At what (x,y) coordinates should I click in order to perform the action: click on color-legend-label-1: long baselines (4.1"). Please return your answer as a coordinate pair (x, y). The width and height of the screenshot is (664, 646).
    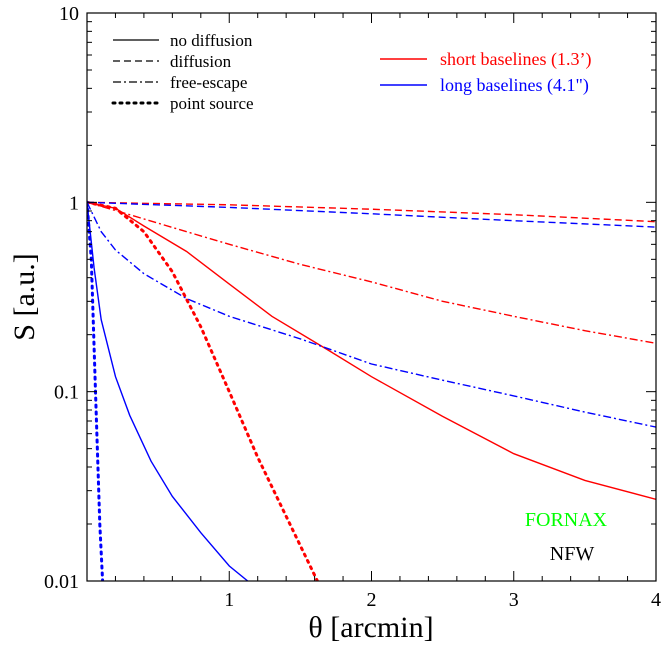
    Looking at the image, I should click on (514, 85).